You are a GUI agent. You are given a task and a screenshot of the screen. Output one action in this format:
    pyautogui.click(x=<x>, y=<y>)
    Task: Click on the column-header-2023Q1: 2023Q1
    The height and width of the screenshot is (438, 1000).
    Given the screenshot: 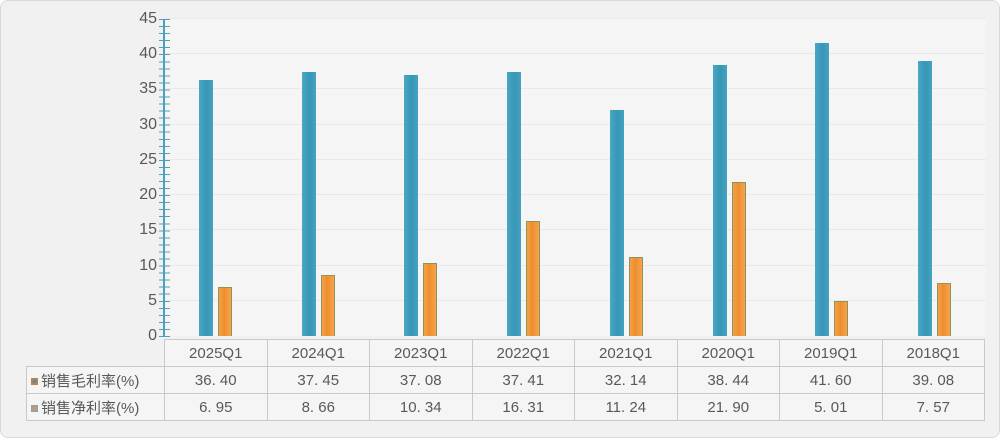 What is the action you would take?
    pyautogui.click(x=421, y=353)
    